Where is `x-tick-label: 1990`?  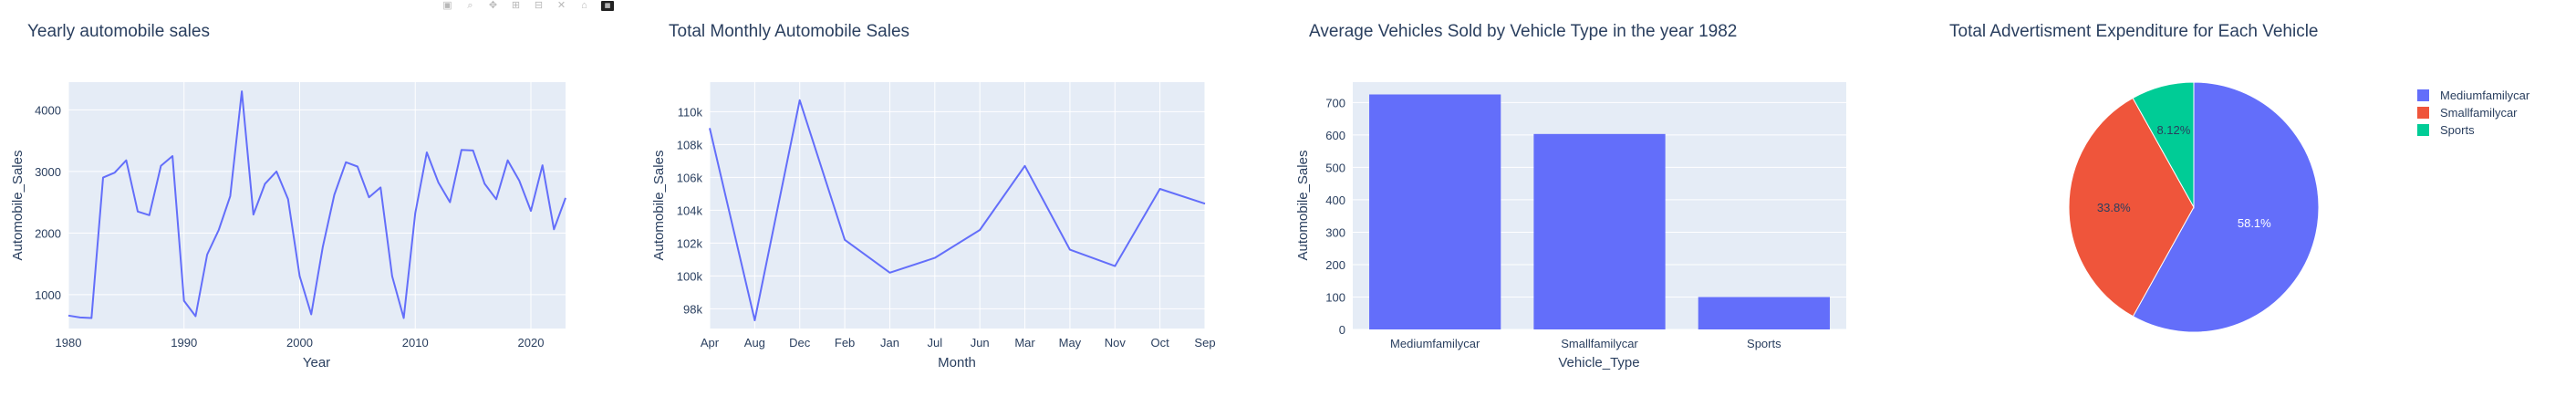 x-tick-label: 1990 is located at coordinates (184, 343).